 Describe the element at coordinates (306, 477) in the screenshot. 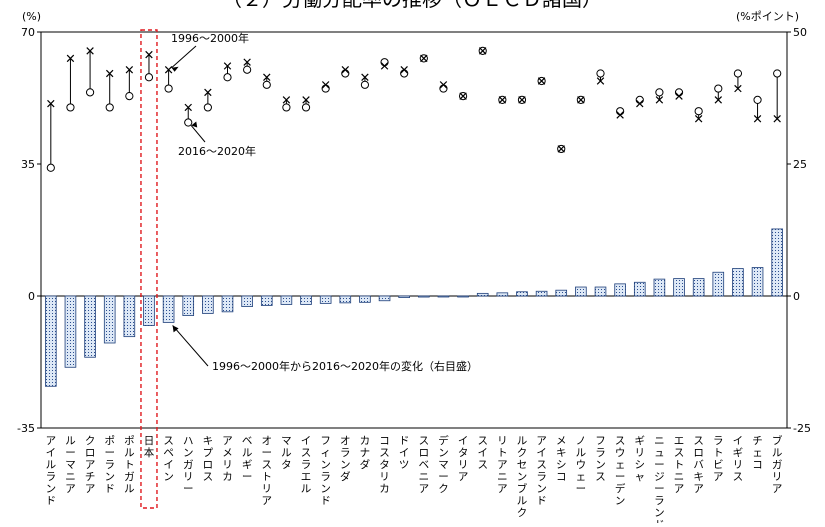

I see `category-char: エ` at that location.